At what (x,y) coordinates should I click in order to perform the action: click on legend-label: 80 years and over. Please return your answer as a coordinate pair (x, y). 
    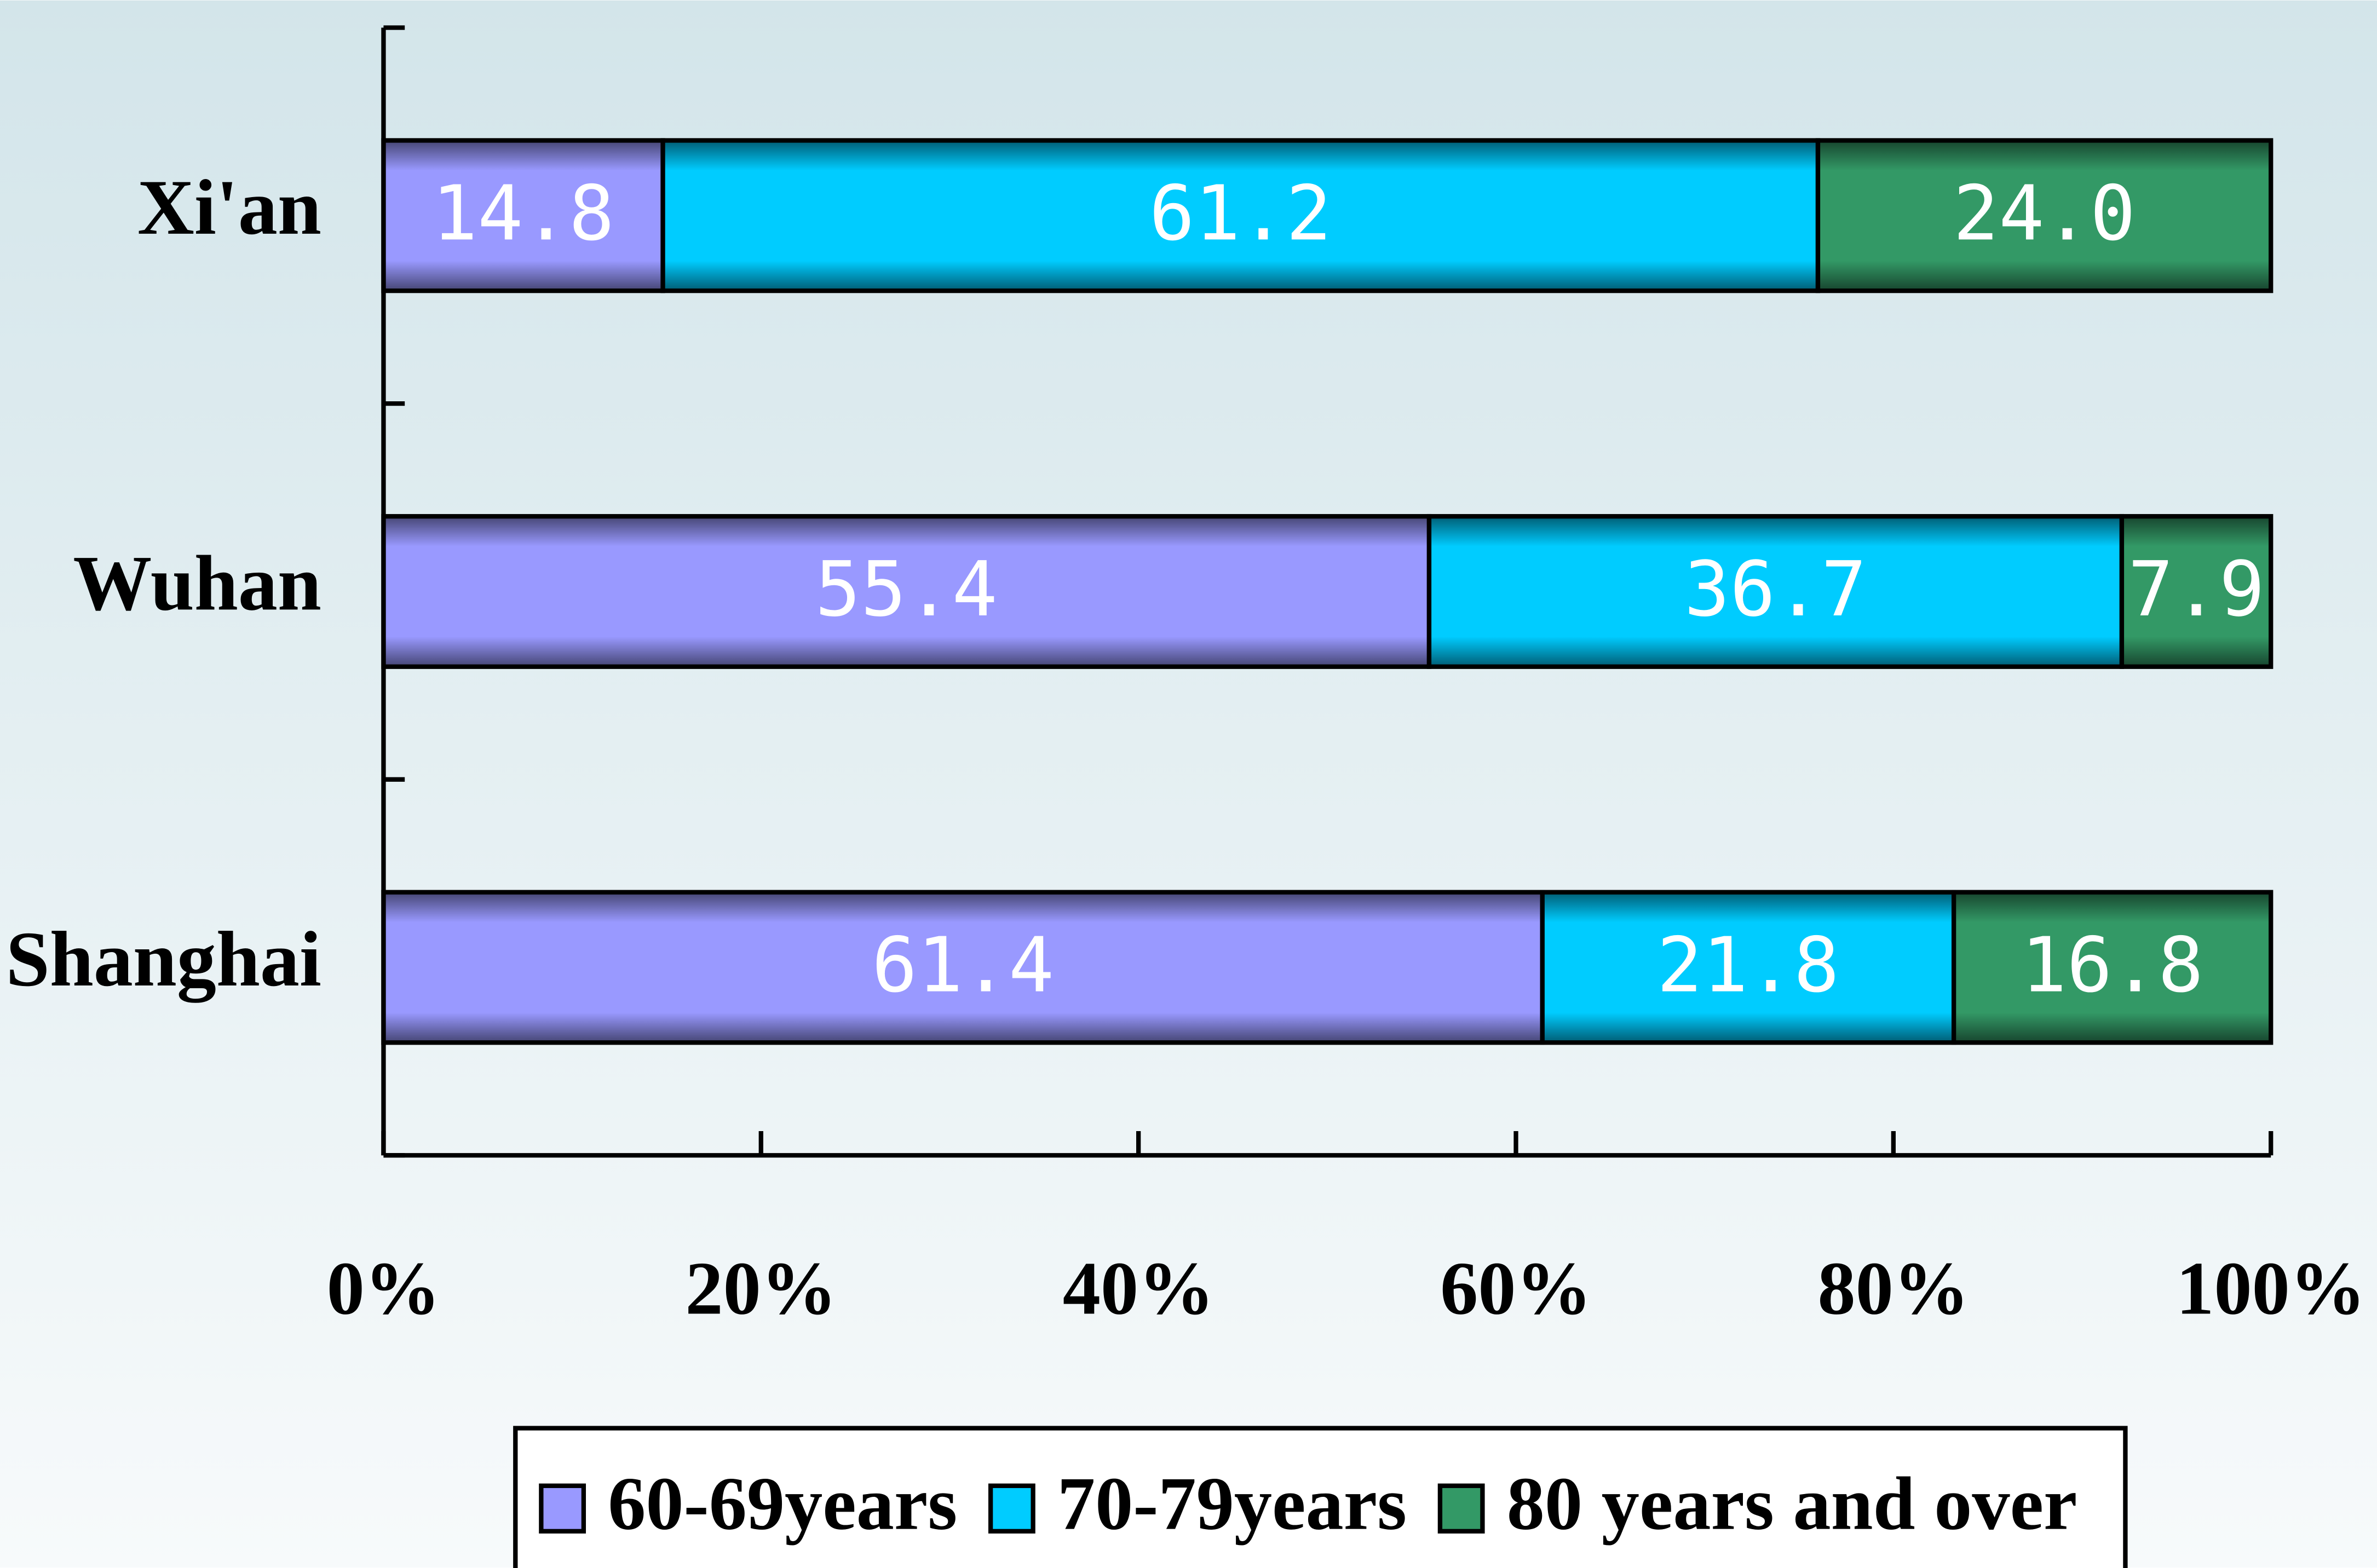
    Looking at the image, I should click on (1792, 1504).